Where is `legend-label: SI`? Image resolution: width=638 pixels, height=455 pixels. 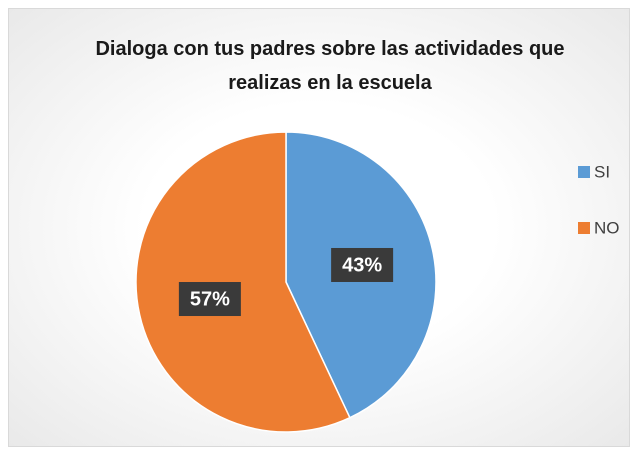
legend-label: SI is located at coordinates (602, 171).